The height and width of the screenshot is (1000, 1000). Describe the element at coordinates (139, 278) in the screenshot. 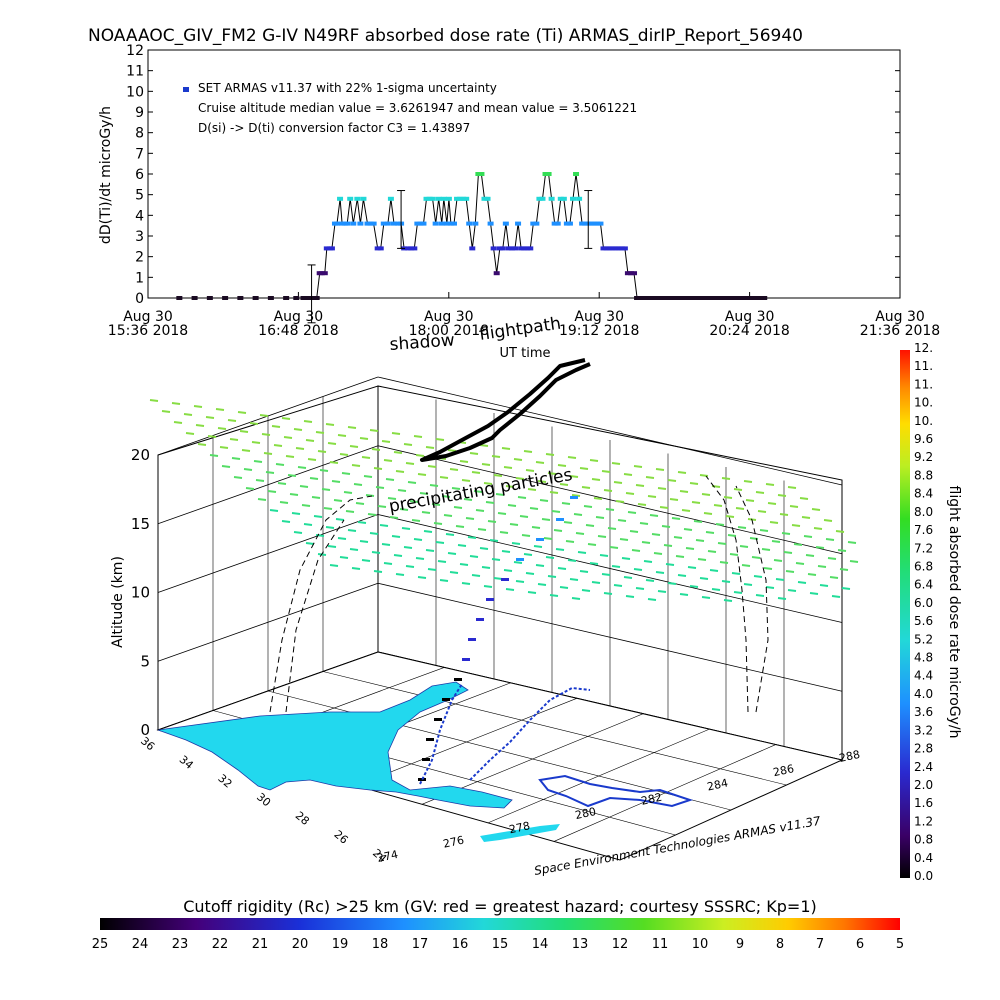

I see `y-tick-label: 1` at that location.